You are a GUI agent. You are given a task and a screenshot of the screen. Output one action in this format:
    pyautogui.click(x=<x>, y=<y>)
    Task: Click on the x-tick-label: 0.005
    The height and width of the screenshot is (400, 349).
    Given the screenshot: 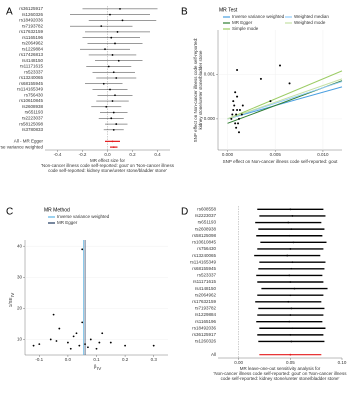 What is the action you would take?
    pyautogui.click(x=276, y=154)
    